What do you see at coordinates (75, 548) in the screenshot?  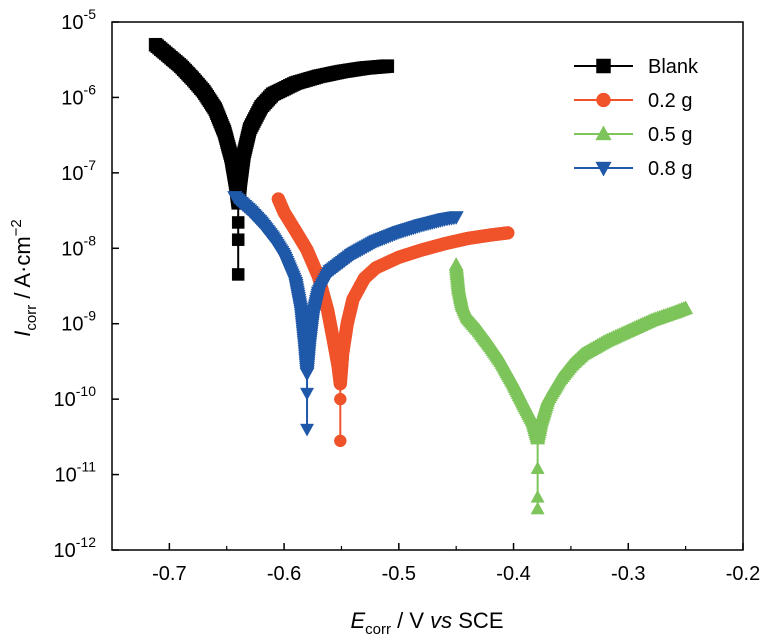 I see `y-tick-label: 10⁻¹²` at bounding box center [75, 548].